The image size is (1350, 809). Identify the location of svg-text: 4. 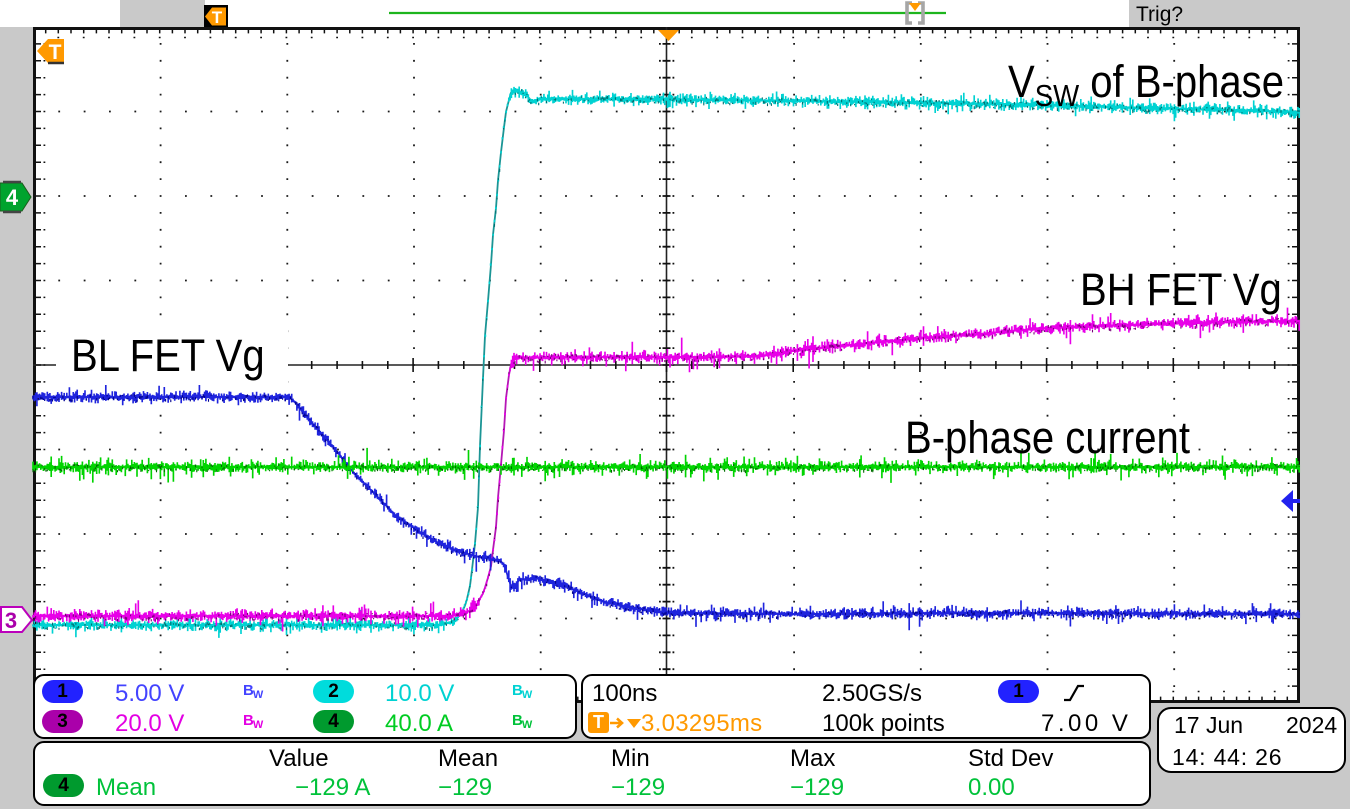
(12, 197).